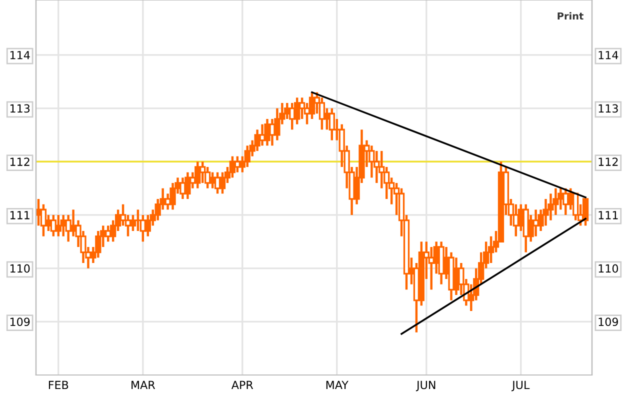 This screenshot has height=395, width=630. Describe the element at coordinates (20, 268) in the screenshot. I see `y-tick-label: 110` at that location.